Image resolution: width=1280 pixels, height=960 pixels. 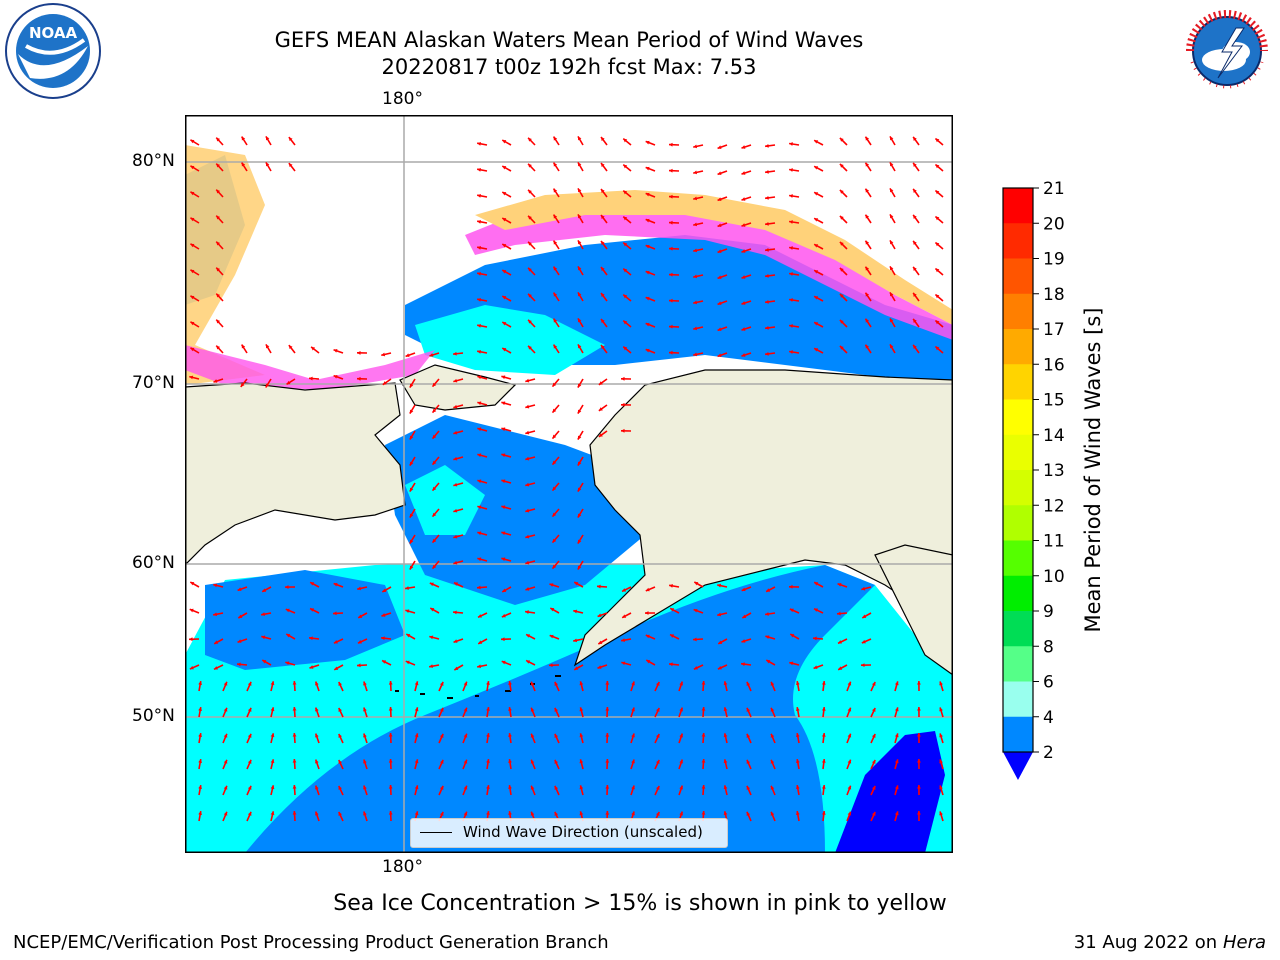 I want to click on colorbar-tick-label: 17, so click(x=1054, y=330).